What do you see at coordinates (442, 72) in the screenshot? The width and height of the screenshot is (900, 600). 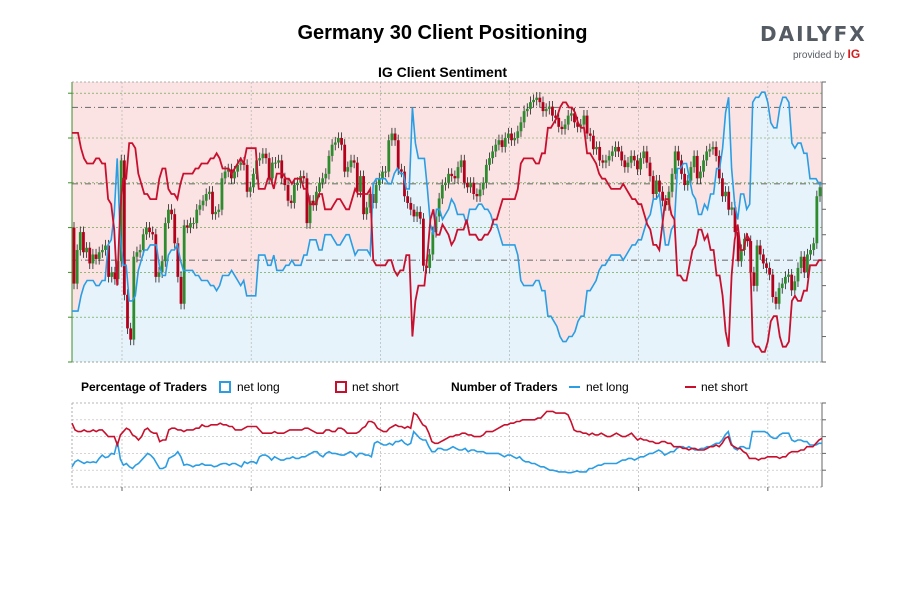 I see `chart-subtitle: IG Client Sentiment` at bounding box center [442, 72].